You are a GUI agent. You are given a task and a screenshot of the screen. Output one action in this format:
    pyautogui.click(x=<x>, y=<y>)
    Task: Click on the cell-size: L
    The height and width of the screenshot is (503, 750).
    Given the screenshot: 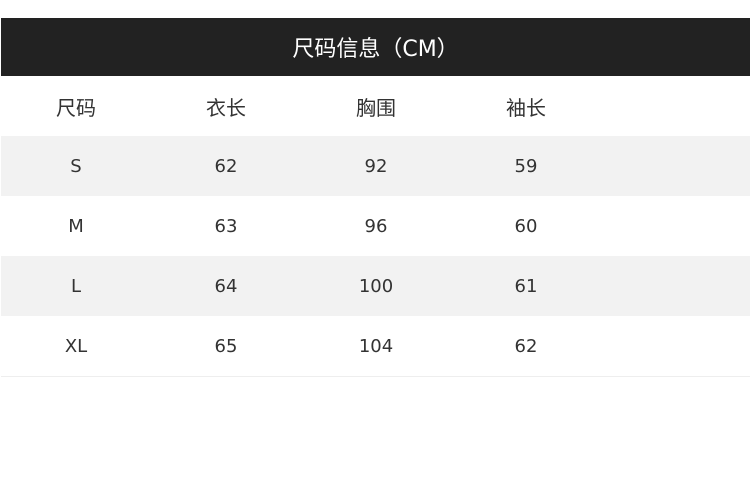 What is the action you would take?
    pyautogui.click(x=76, y=286)
    